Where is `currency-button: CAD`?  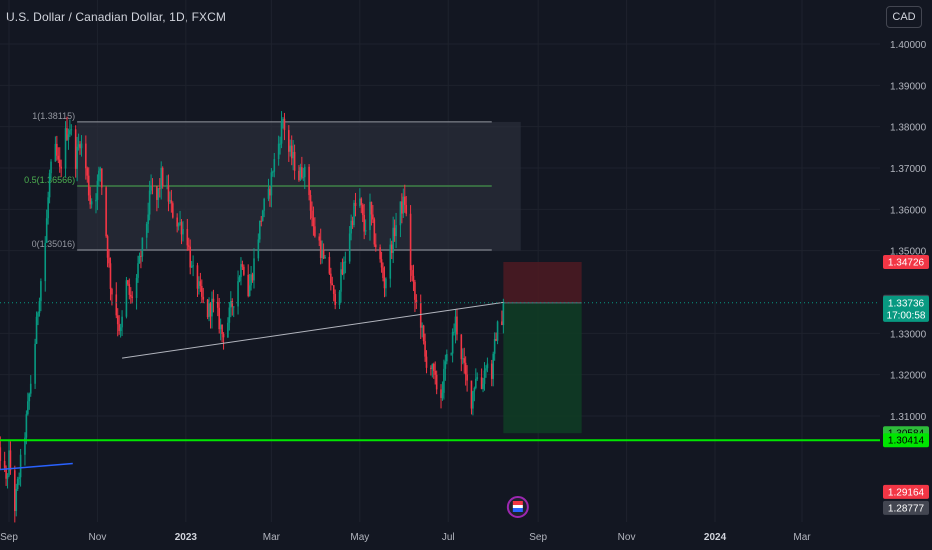 currency-button: CAD is located at coordinates (904, 17).